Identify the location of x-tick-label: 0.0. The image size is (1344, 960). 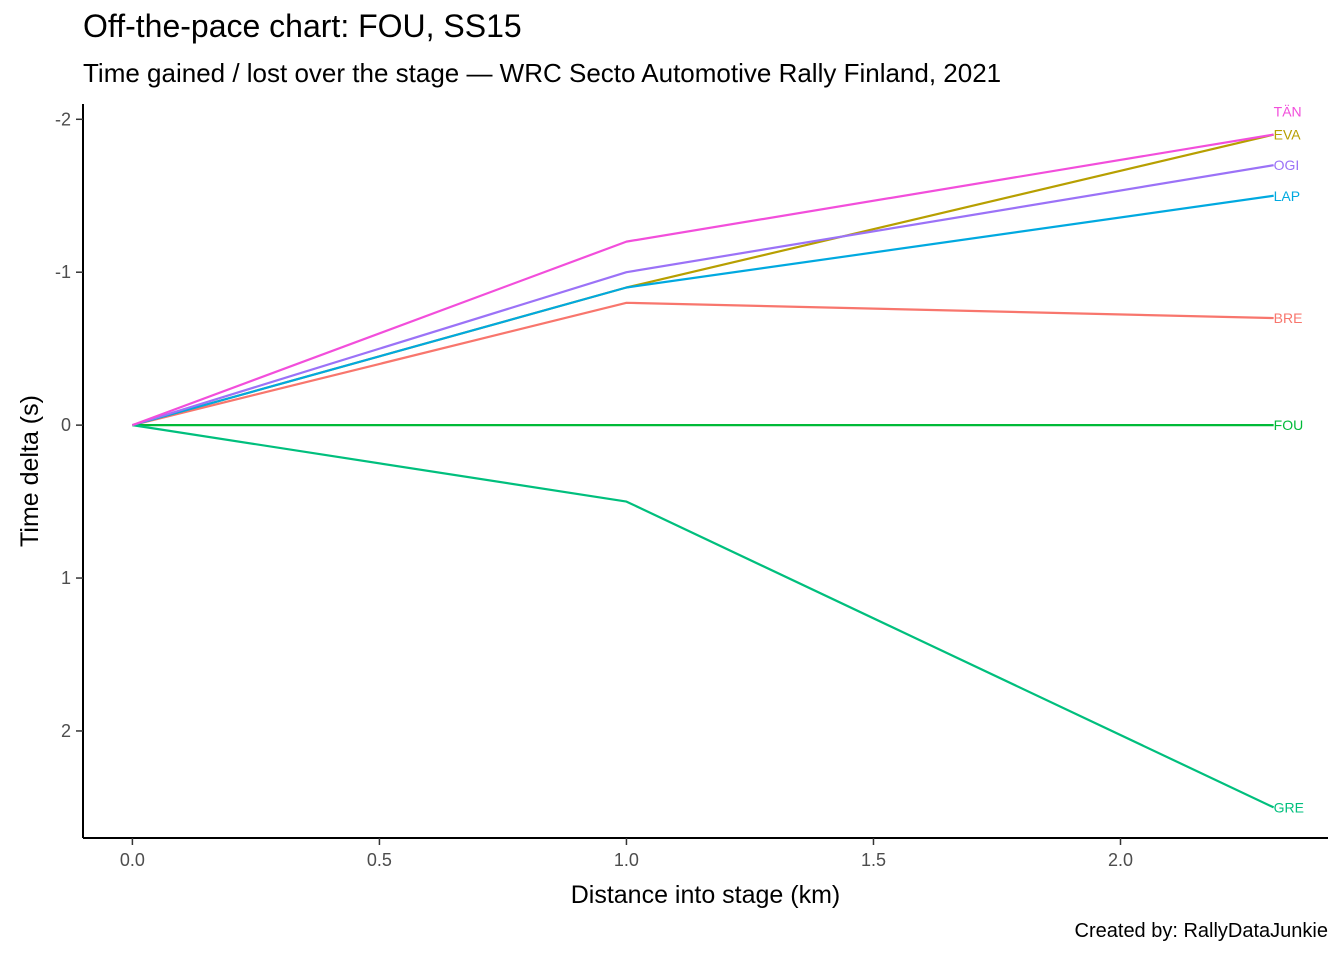
(132, 860).